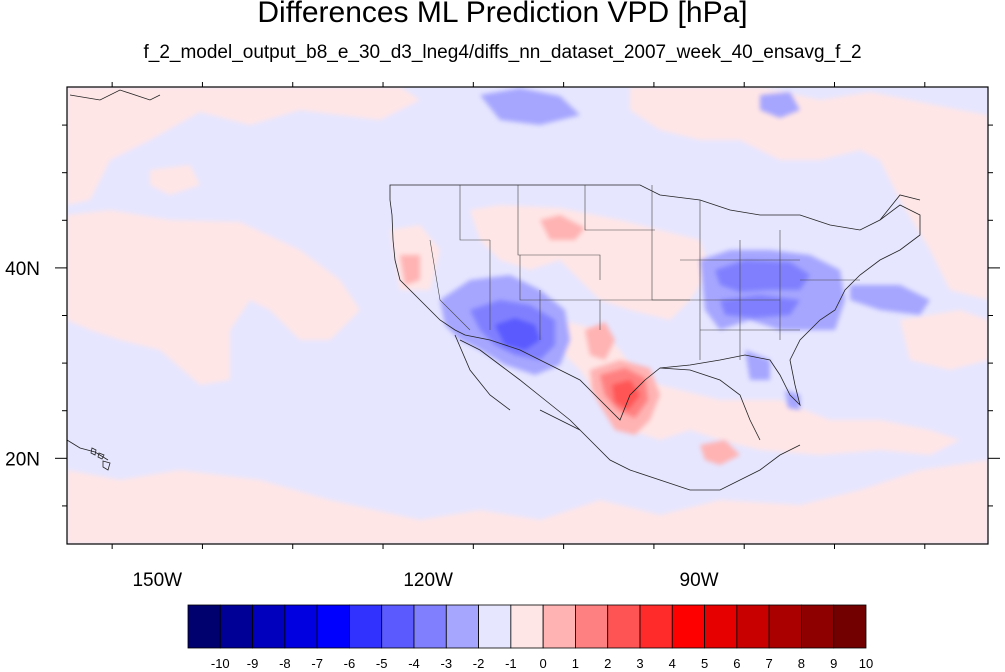 The height and width of the screenshot is (672, 1005). Describe the element at coordinates (833, 663) in the screenshot. I see `colorbar-label: 9` at that location.